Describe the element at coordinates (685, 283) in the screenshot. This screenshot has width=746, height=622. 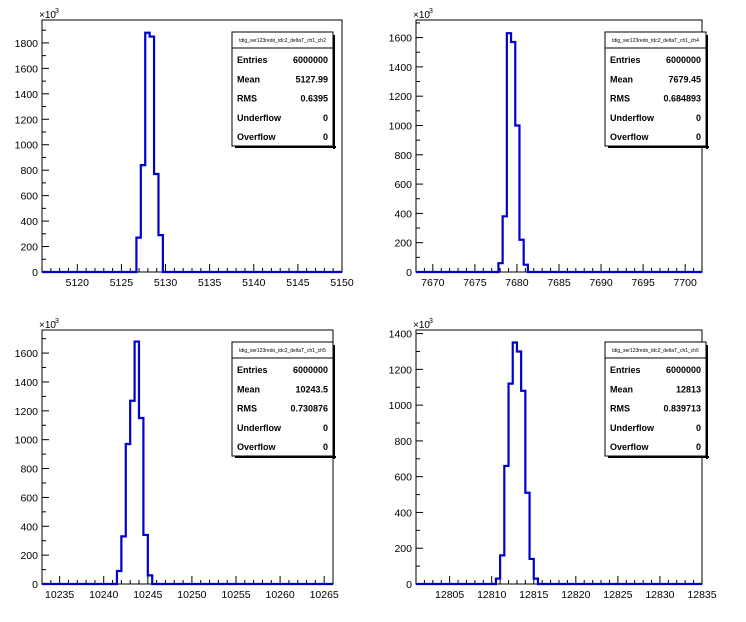
I see `x-tick-label: 7700` at that location.